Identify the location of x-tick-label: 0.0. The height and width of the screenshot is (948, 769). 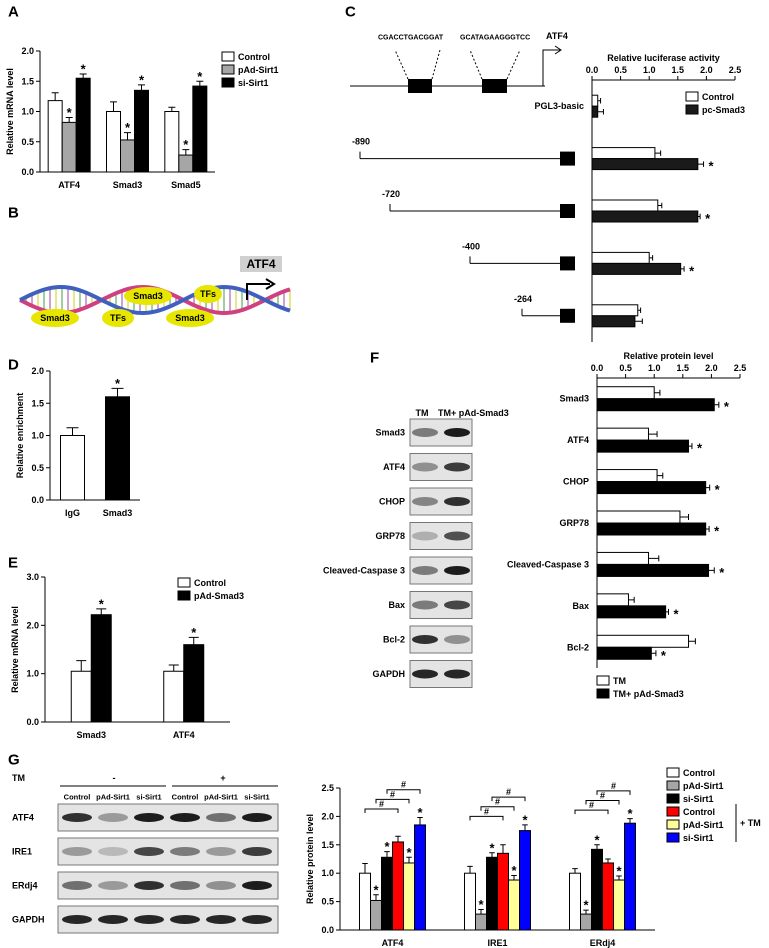
(592, 70).